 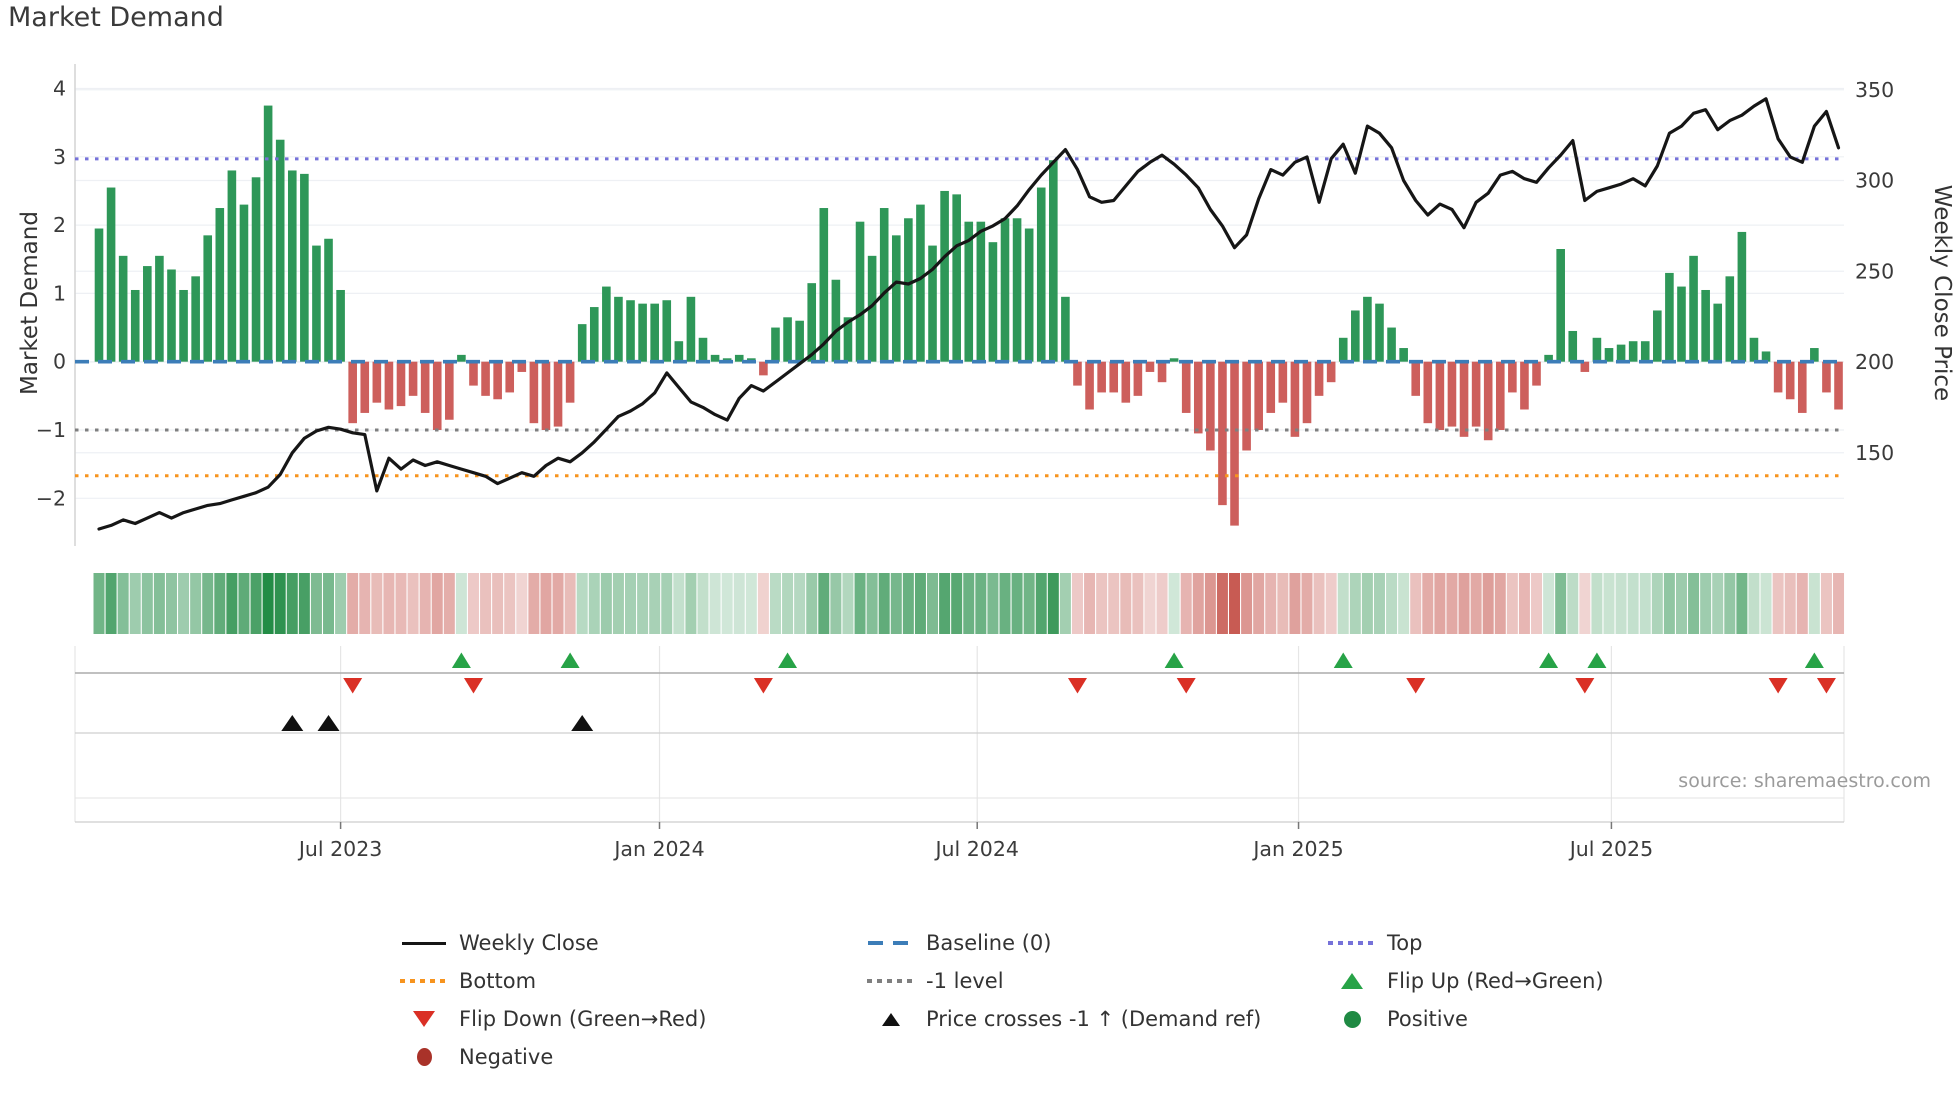 I want to click on svg-text: Jul 2025, so click(x=1610, y=849).